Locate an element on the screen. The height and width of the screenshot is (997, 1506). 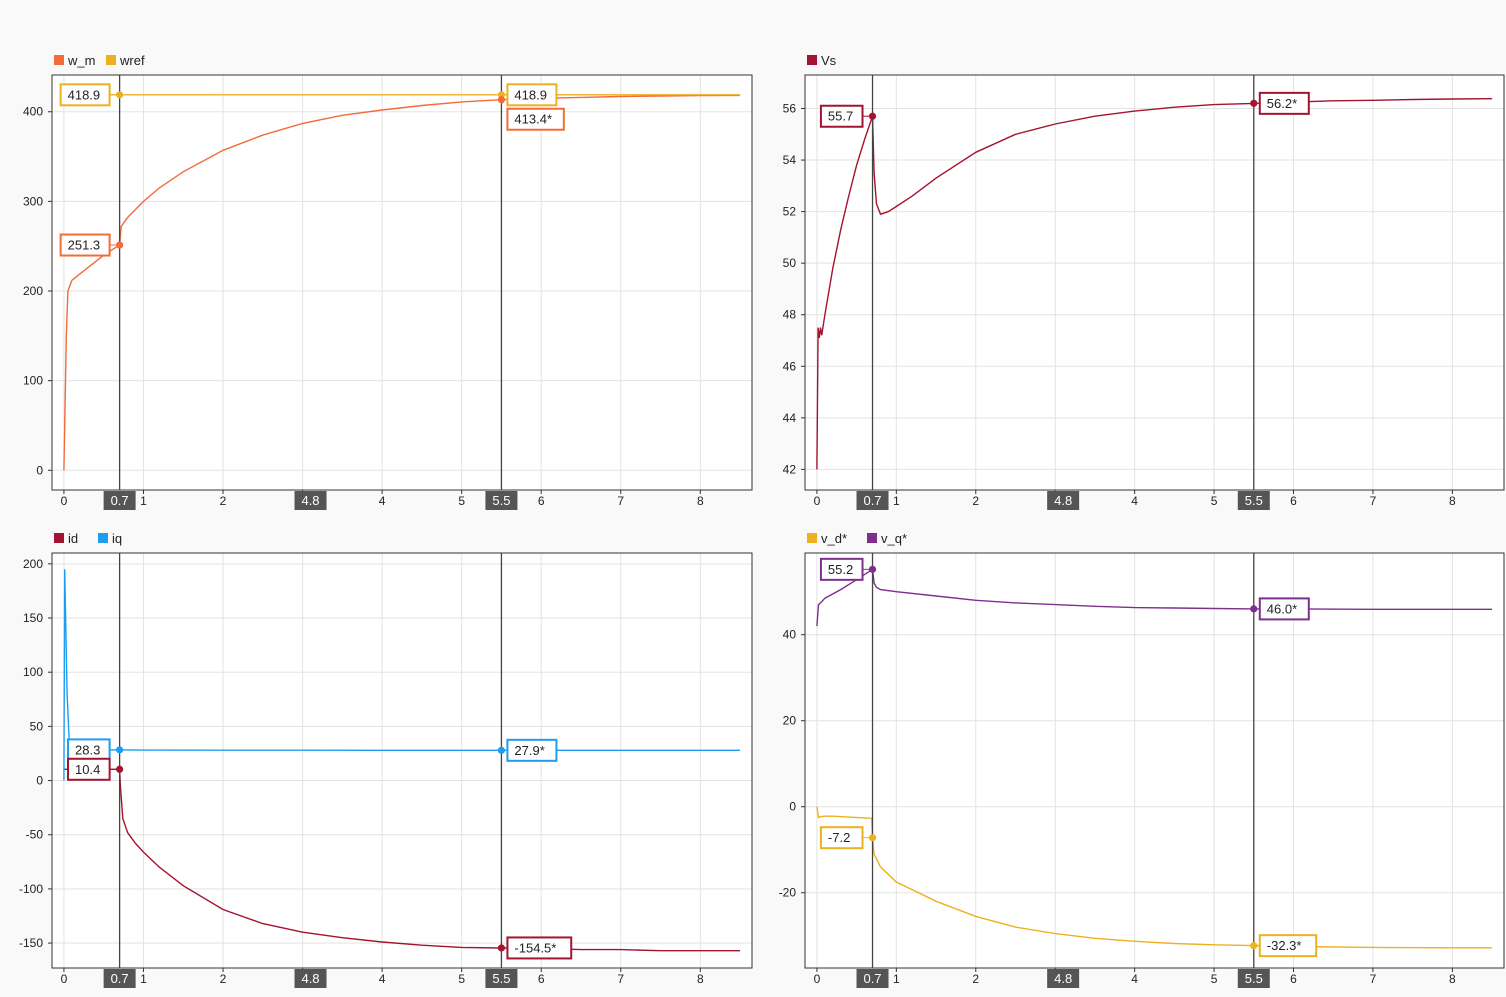
y-tick-label: 44 is located at coordinates (790, 418).